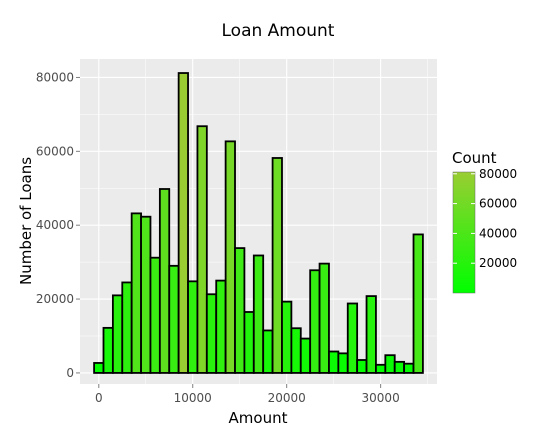  Describe the element at coordinates (258, 418) in the screenshot. I see `x-axis-label: Amount` at that location.